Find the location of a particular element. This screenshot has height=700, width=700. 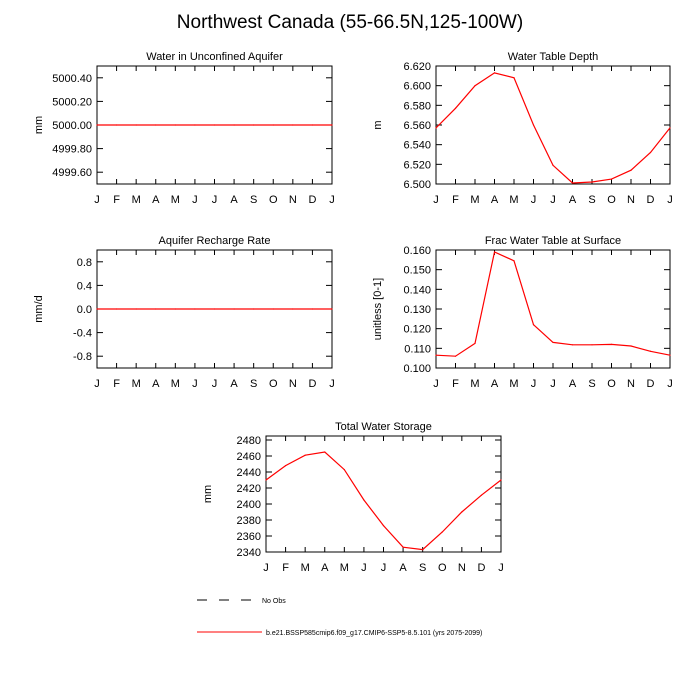

y-tick-label: 2420 is located at coordinates (249, 489).